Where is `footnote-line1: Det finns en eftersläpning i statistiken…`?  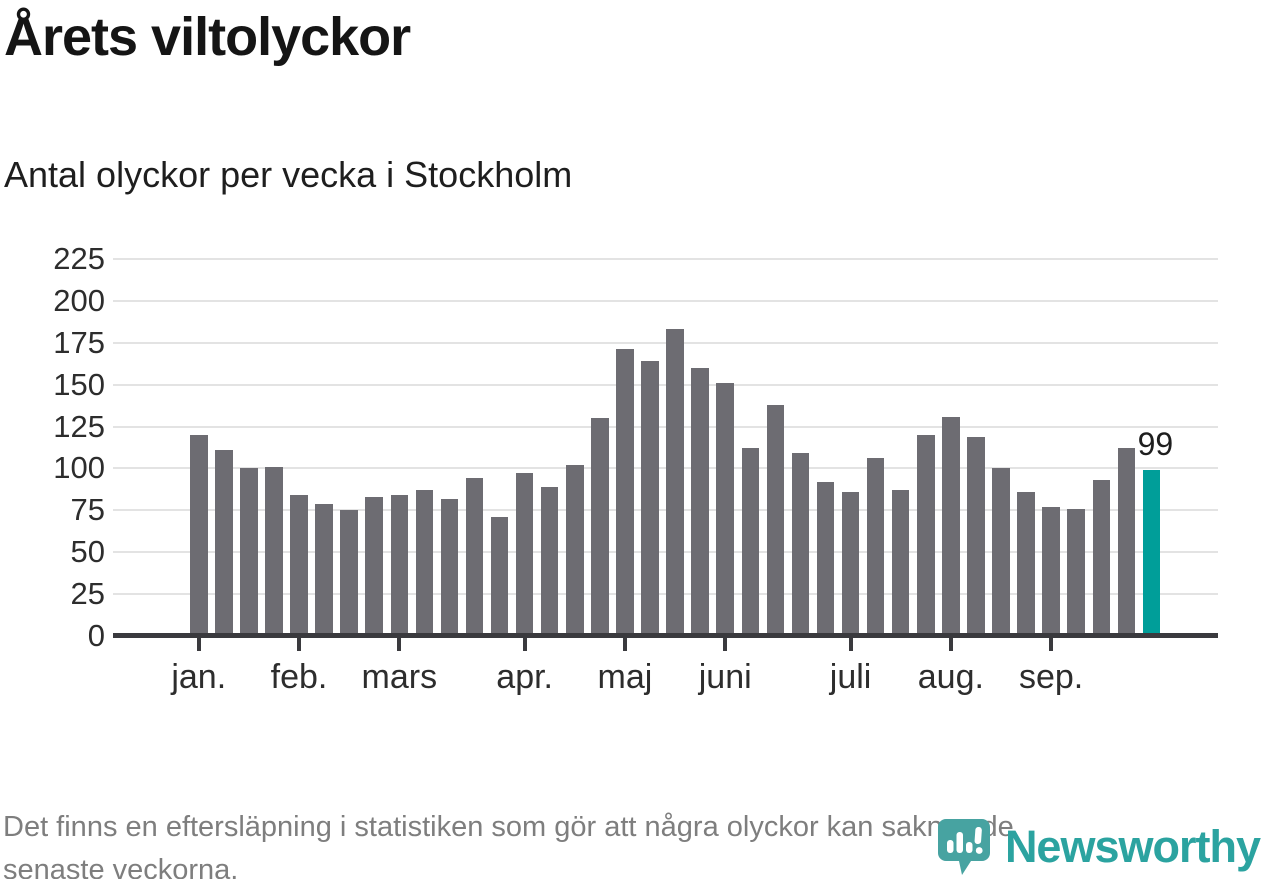
footnote-line1: Det finns en eftersläpning i statistiken… is located at coordinates (508, 827).